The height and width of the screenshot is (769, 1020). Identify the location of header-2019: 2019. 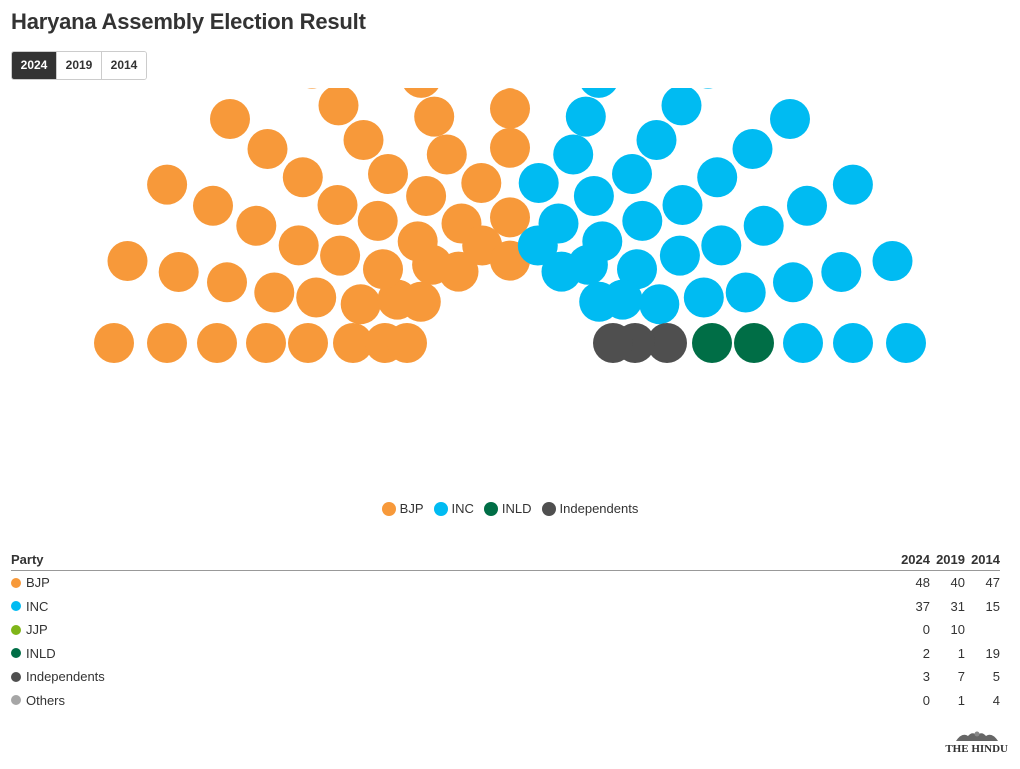
(950, 559).